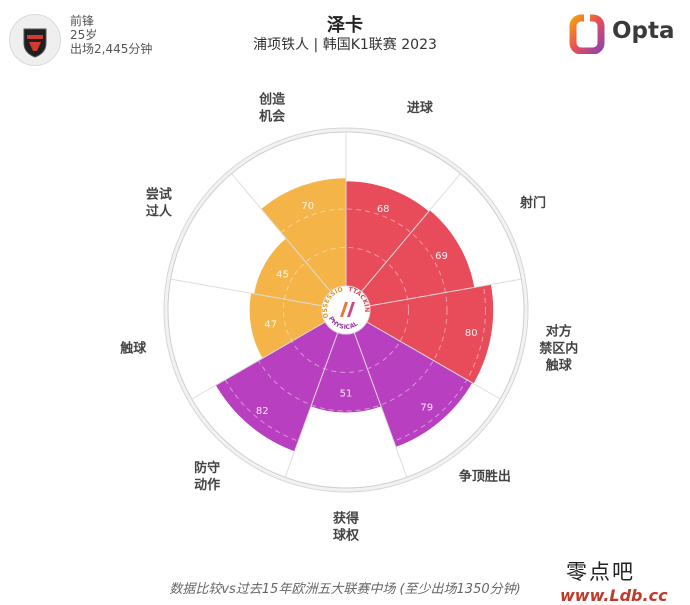 The height and width of the screenshot is (605, 690). Describe the element at coordinates (426, 407) in the screenshot. I see `value-label-4: 79` at that location.